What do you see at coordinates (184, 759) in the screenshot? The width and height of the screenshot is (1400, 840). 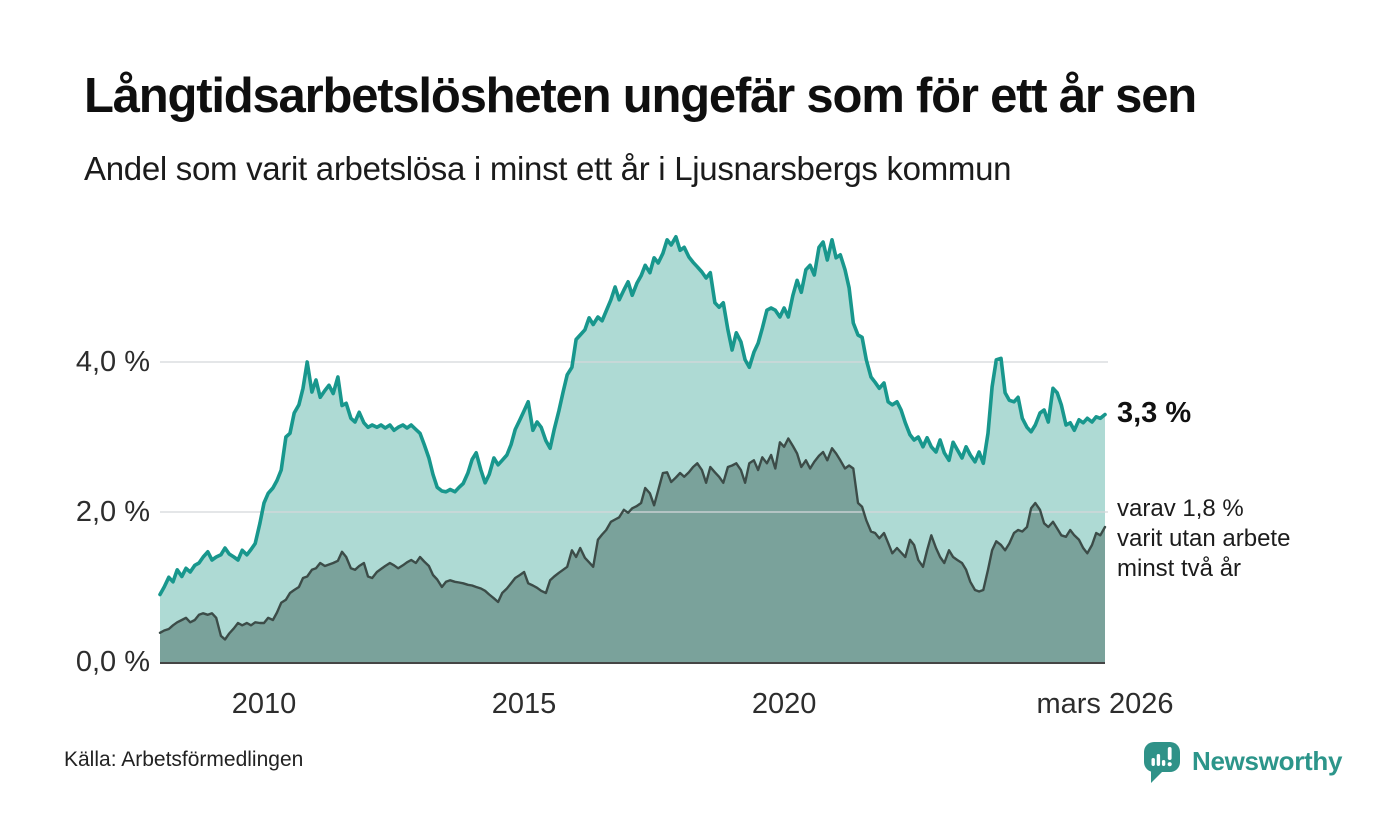 I see `source-attribution: Källa: Arbetsförmedlingen` at bounding box center [184, 759].